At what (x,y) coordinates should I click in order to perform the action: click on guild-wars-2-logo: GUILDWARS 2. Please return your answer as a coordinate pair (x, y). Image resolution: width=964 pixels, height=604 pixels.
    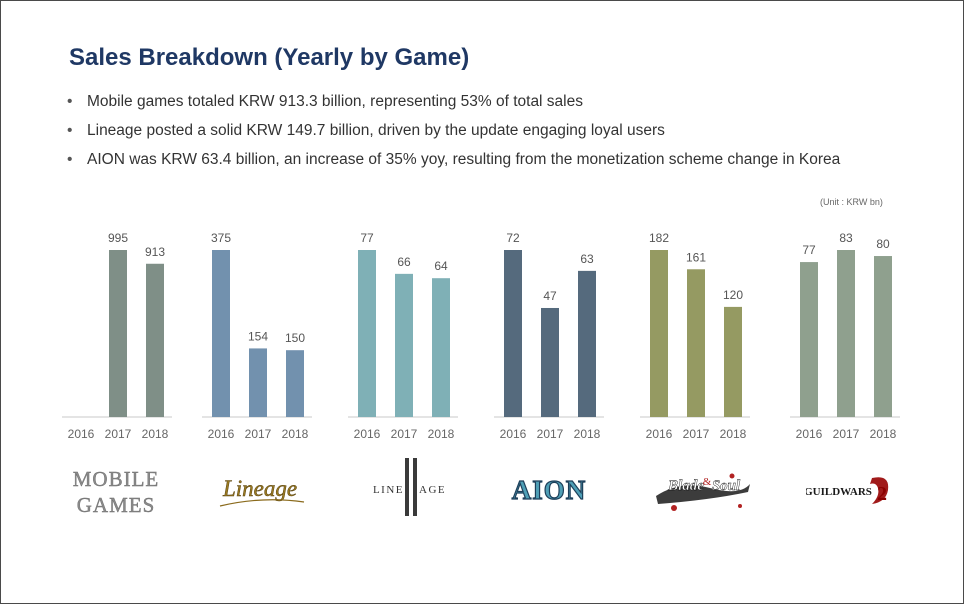
    Looking at the image, I should click on (847, 491).